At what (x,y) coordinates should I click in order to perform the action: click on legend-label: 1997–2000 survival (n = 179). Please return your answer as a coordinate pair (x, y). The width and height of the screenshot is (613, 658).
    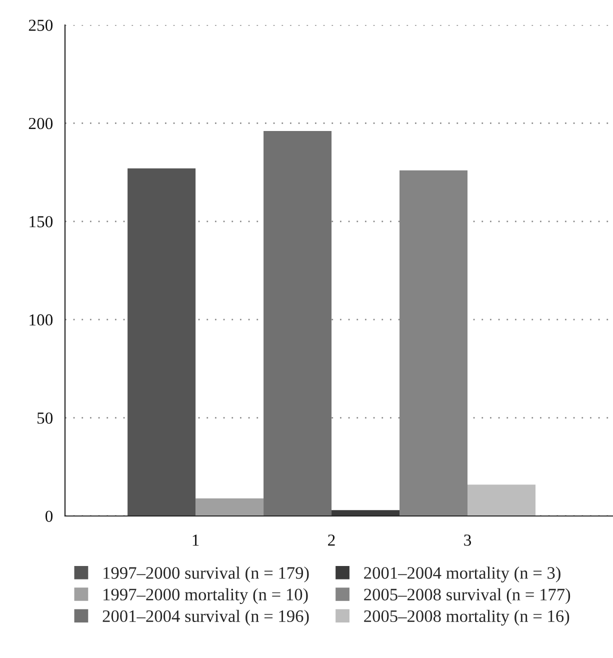
    Looking at the image, I should click on (206, 574).